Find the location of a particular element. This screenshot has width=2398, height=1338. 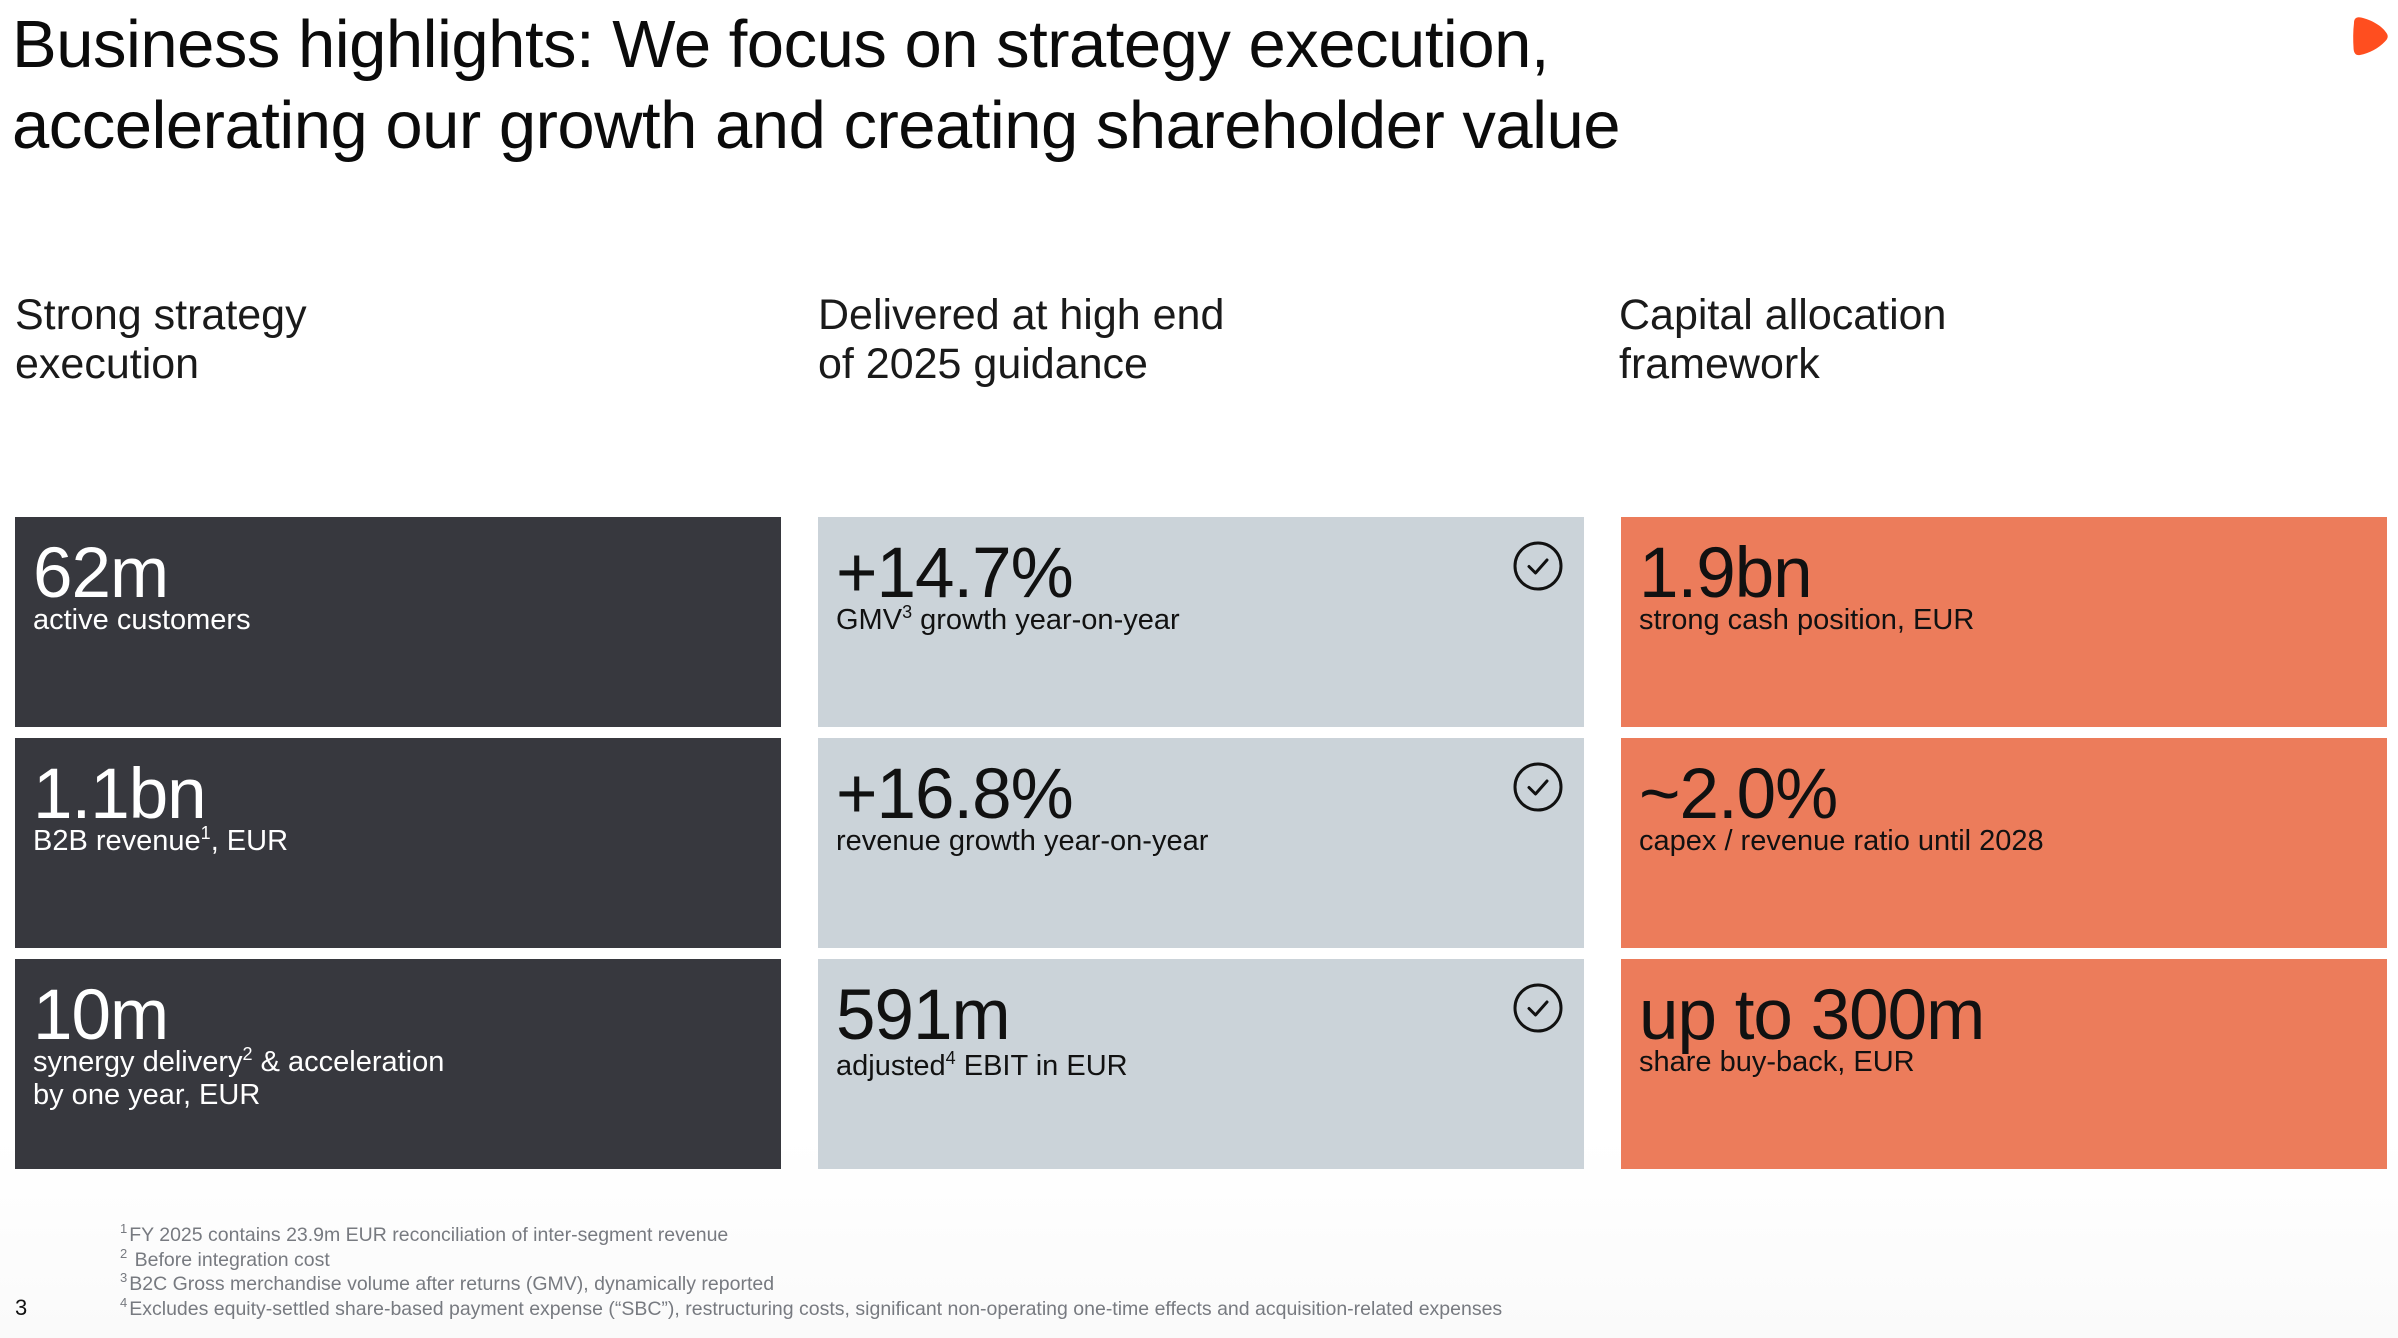

footnote-text: Before integration cost is located at coordinates (232, 1259).